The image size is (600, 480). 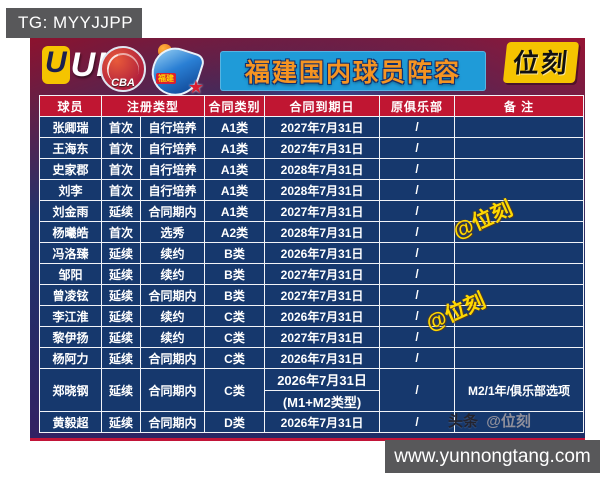 I want to click on table-row: 黎伊扬 延续 续约 C类 2027年7月31日 /, so click(x=312, y=337).